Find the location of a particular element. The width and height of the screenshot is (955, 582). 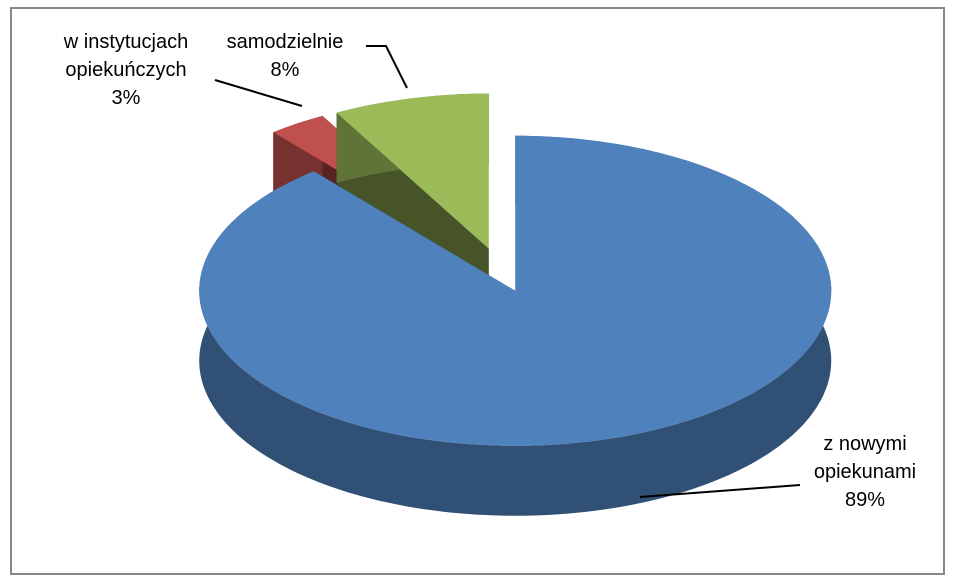

slice-label: w instytucjach opiekuńczych 3% is located at coordinates (126, 70).